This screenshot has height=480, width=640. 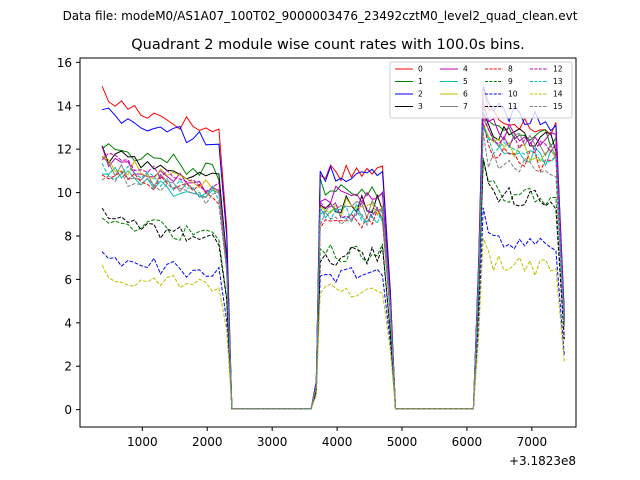 I want to click on x-axis: 1000 2000 3000 4000 5000 6000 7000, so click(x=337, y=438).